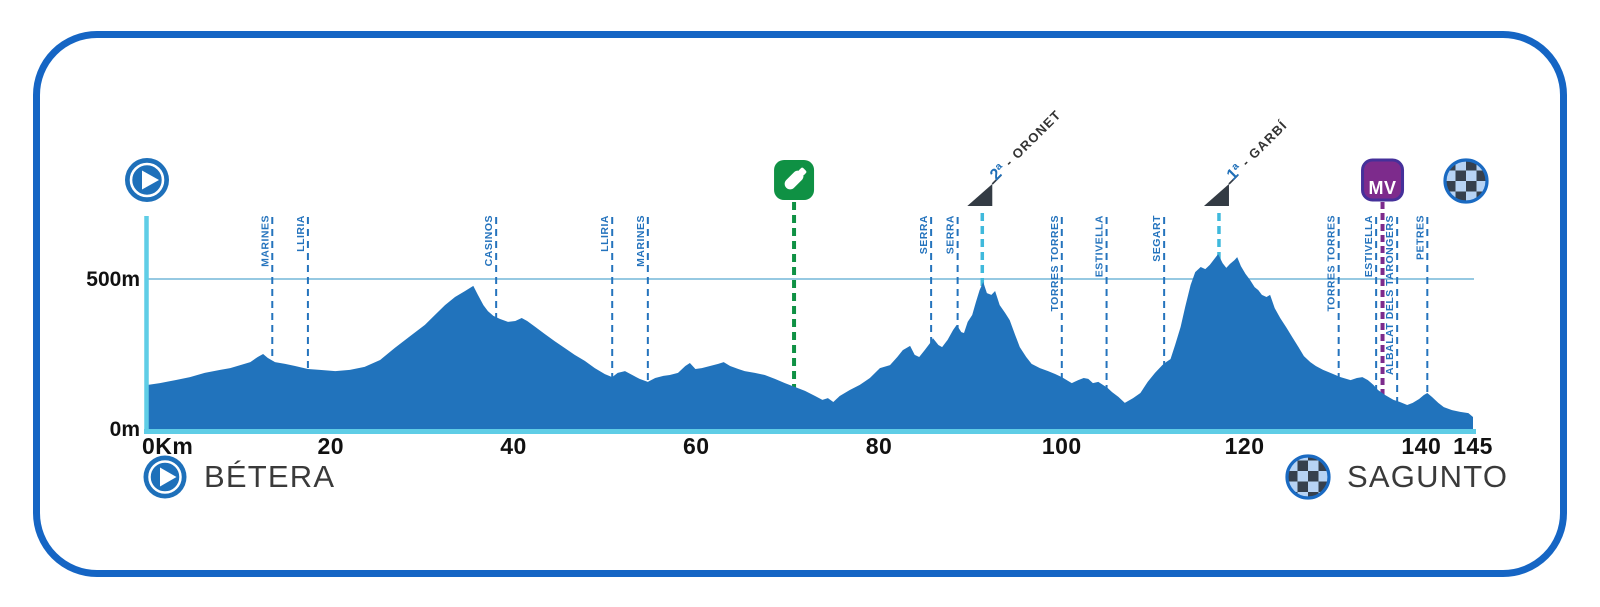  Describe the element at coordinates (810, 431) in the screenshot. I see `x-axis-line` at that location.